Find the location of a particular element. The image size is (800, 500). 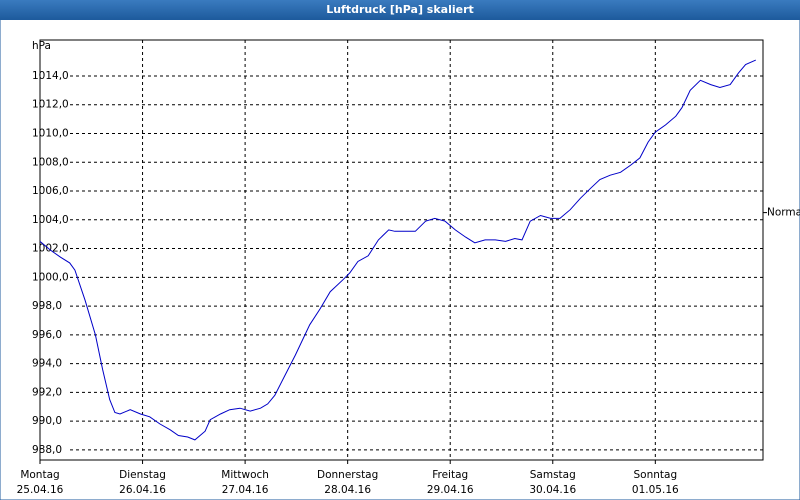

x-tick-sublabel: 28.04.16 is located at coordinates (347, 490).